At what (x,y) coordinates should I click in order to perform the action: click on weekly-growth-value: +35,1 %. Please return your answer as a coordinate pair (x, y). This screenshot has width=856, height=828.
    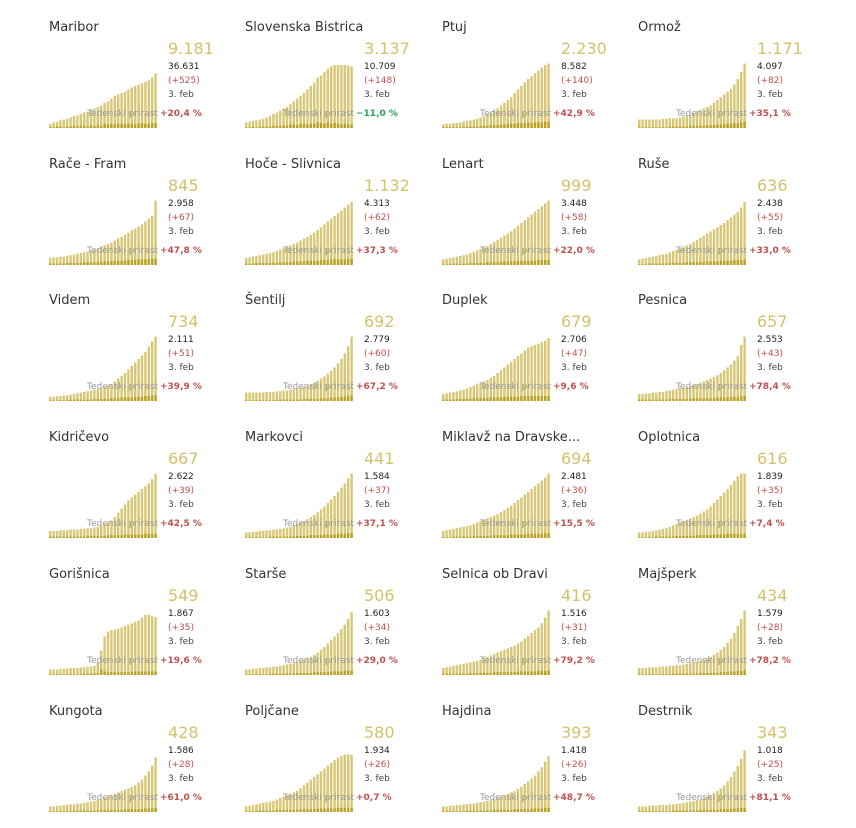
    Looking at the image, I should click on (770, 114).